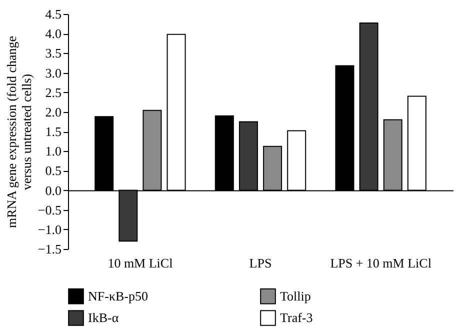 Image resolution: width=474 pixels, height=329 pixels. What do you see at coordinates (50, 229) in the screenshot?
I see `y-tick-label: −1.0` at bounding box center [50, 229].